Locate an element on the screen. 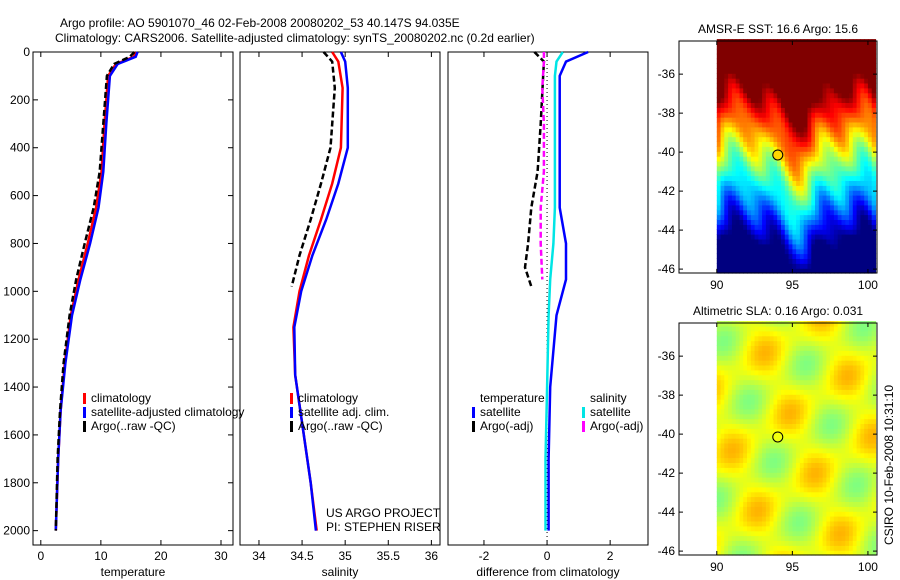 Image resolution: width=900 pixels, height=580 pixels. series-line-salinity-satellite is located at coordinates (554, 291).